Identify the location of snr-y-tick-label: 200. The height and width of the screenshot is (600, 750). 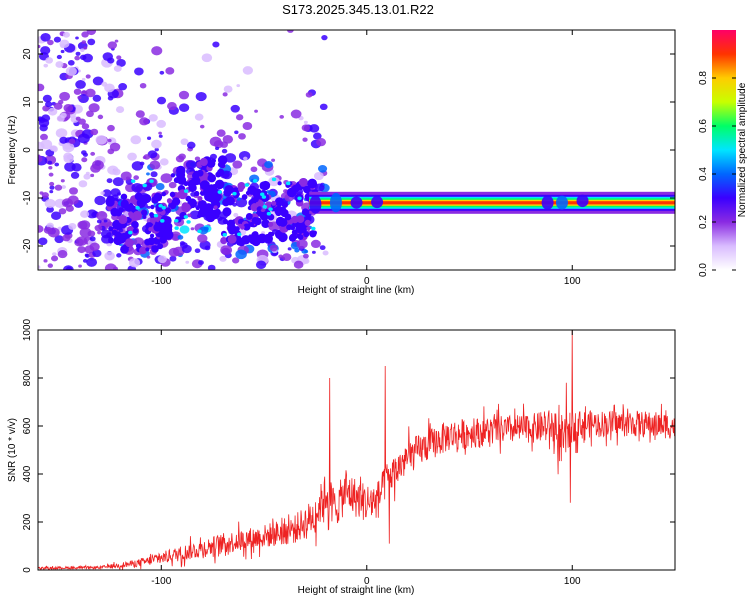
(27, 521).